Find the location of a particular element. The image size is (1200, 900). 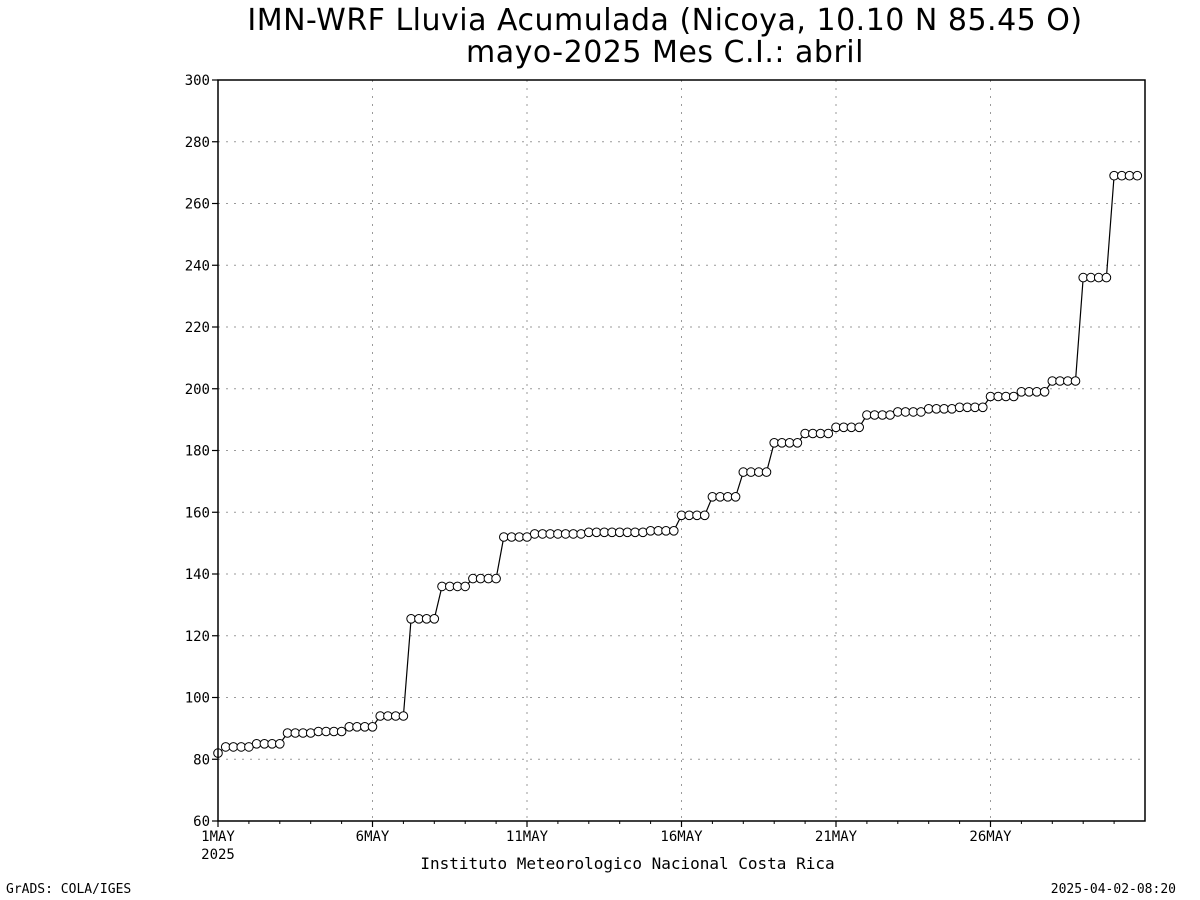

x-tick-label: 16MAY is located at coordinates (681, 837).